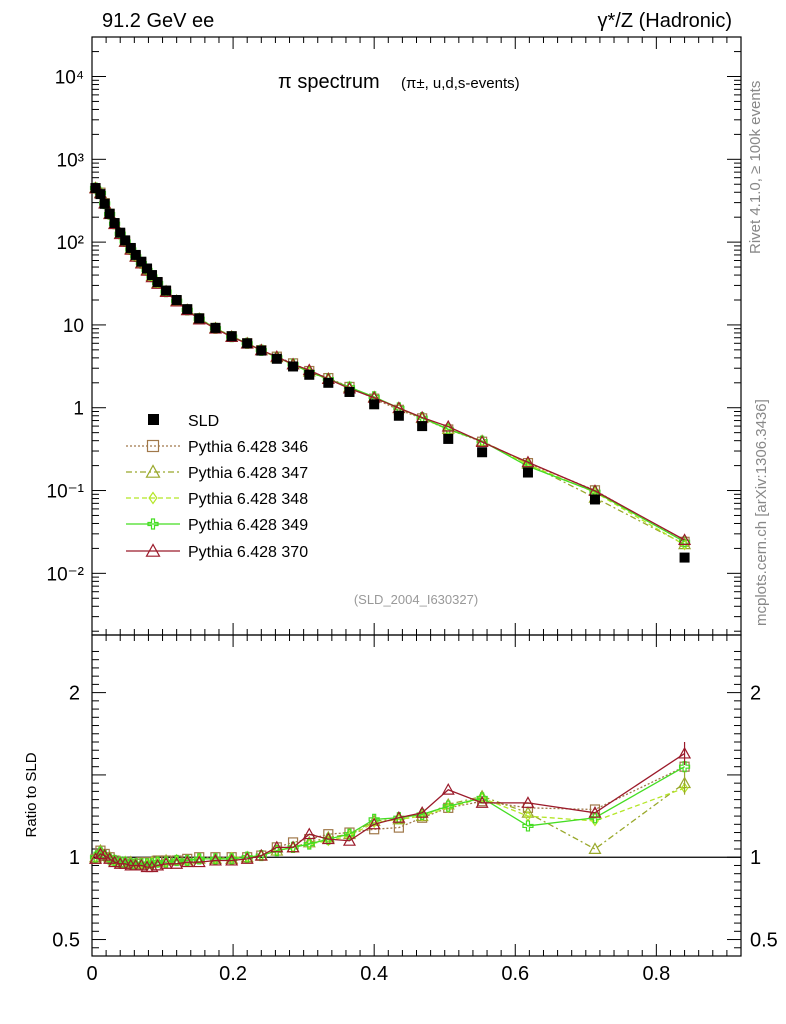  I want to click on legend-label-347: Pythia 6.428 347, so click(248, 473).